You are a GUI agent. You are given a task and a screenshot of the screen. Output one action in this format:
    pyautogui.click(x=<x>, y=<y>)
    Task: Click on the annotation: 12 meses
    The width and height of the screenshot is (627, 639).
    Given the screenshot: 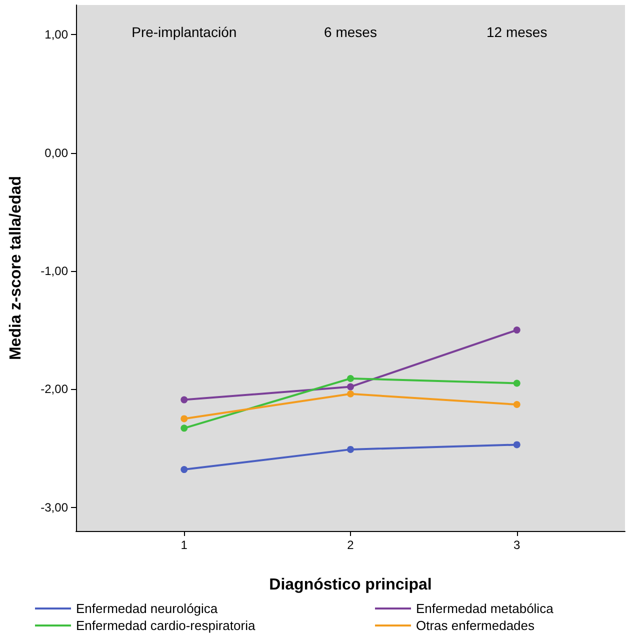 What is the action you would take?
    pyautogui.click(x=517, y=32)
    